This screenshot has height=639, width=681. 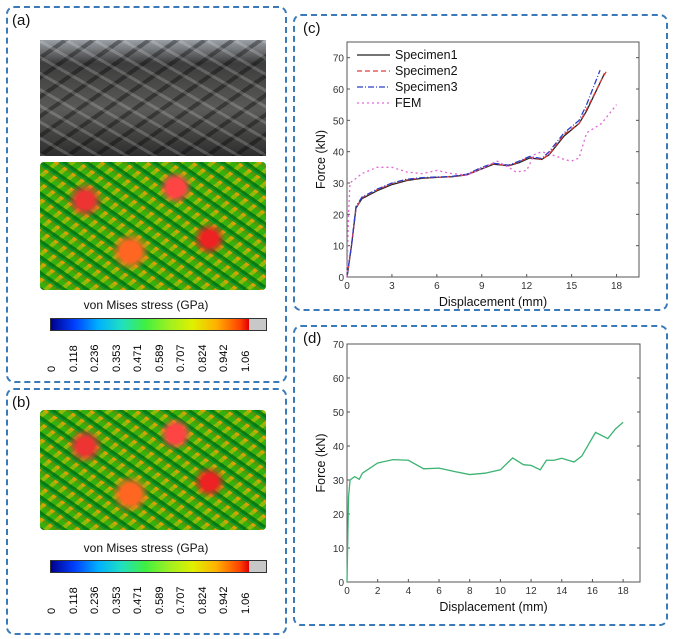 I want to click on panel-label-b: (b), so click(x=21, y=402).